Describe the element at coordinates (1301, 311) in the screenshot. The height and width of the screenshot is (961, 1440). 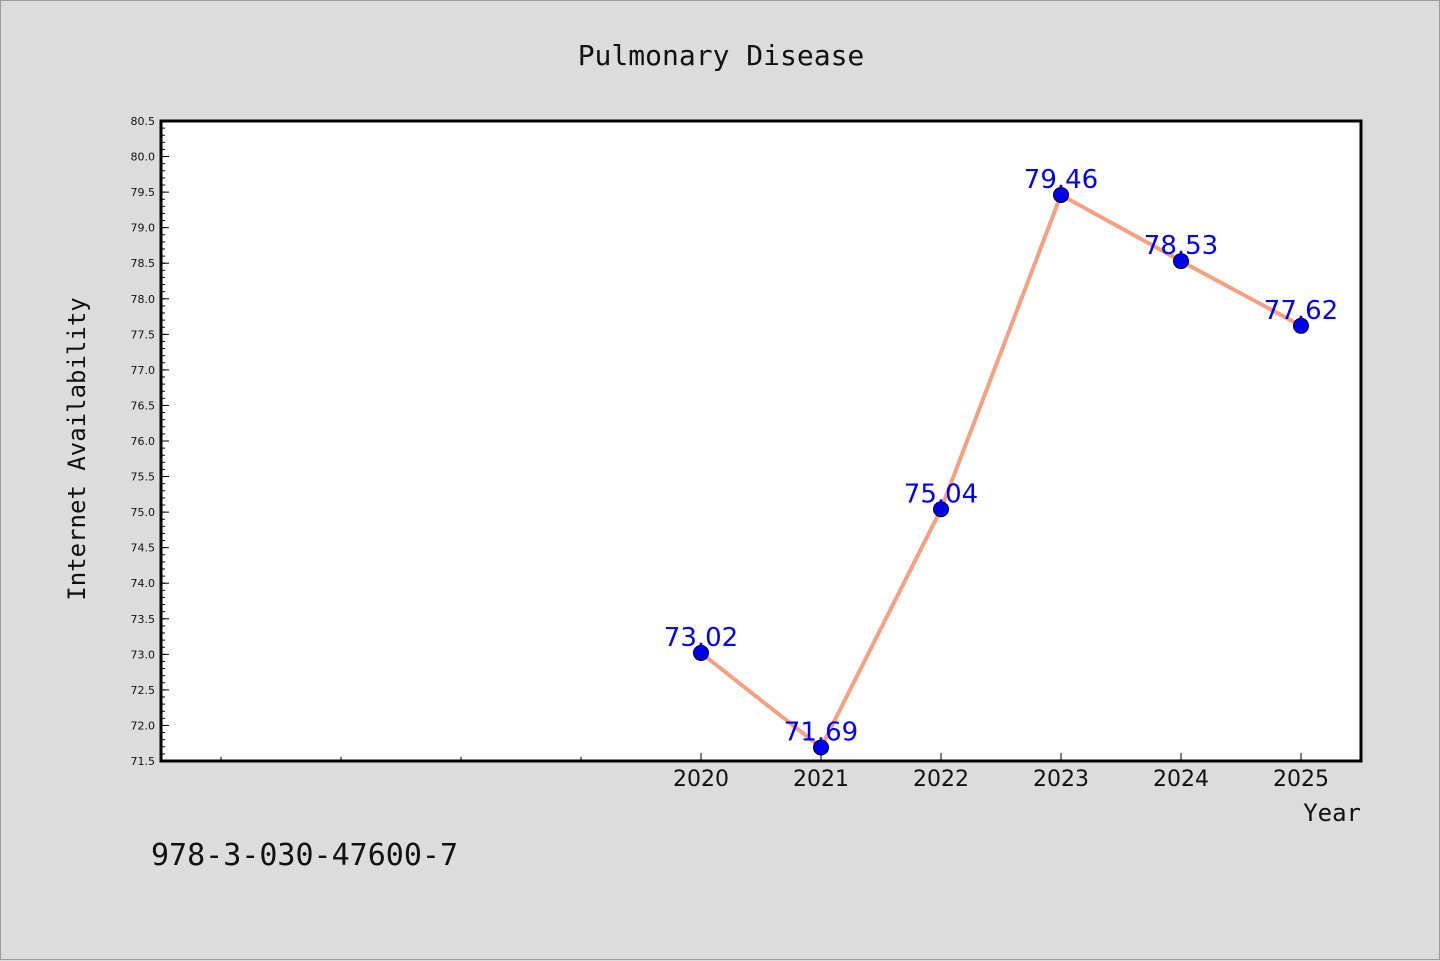
I see `data-label: 77.62` at that location.